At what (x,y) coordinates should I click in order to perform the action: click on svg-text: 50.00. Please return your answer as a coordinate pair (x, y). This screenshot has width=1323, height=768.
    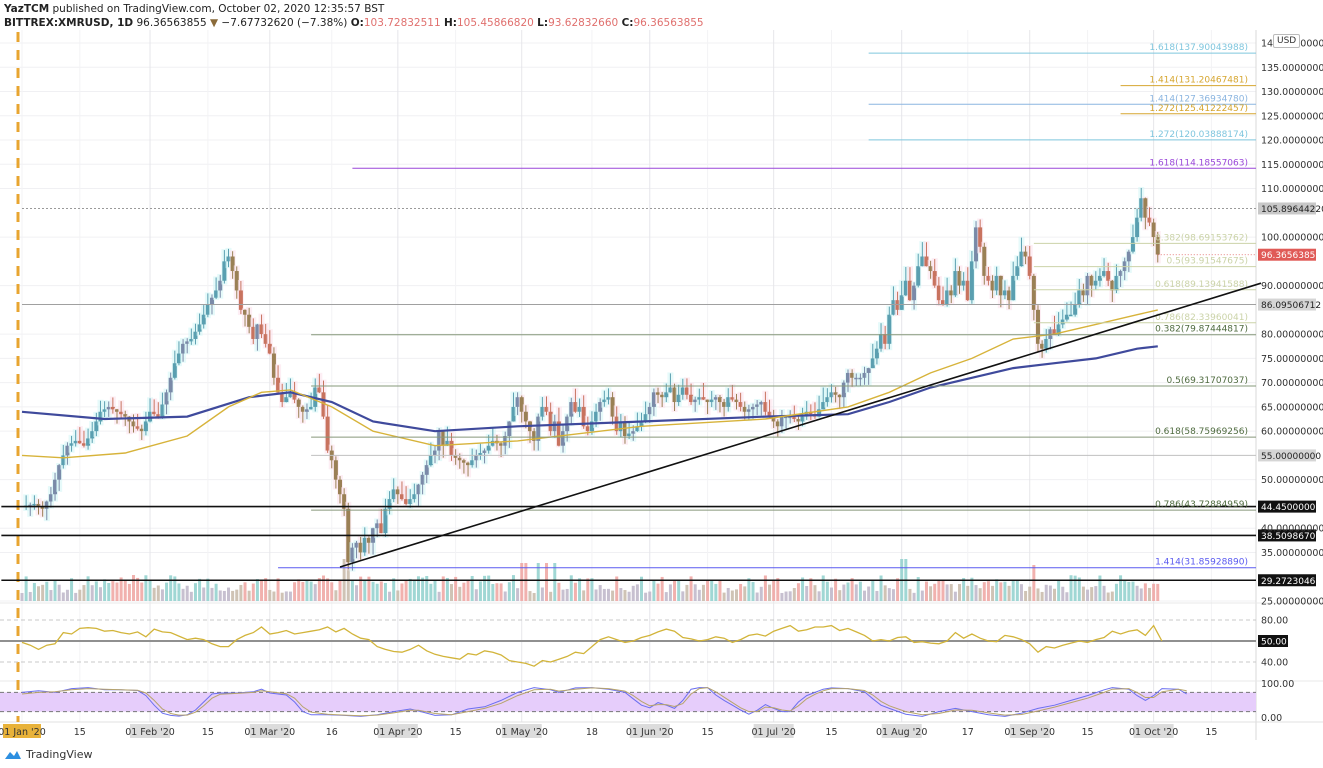
    Looking at the image, I should click on (1274, 643).